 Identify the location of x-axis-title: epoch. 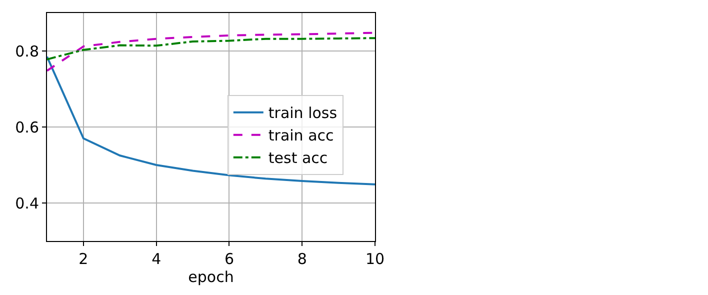
(211, 277).